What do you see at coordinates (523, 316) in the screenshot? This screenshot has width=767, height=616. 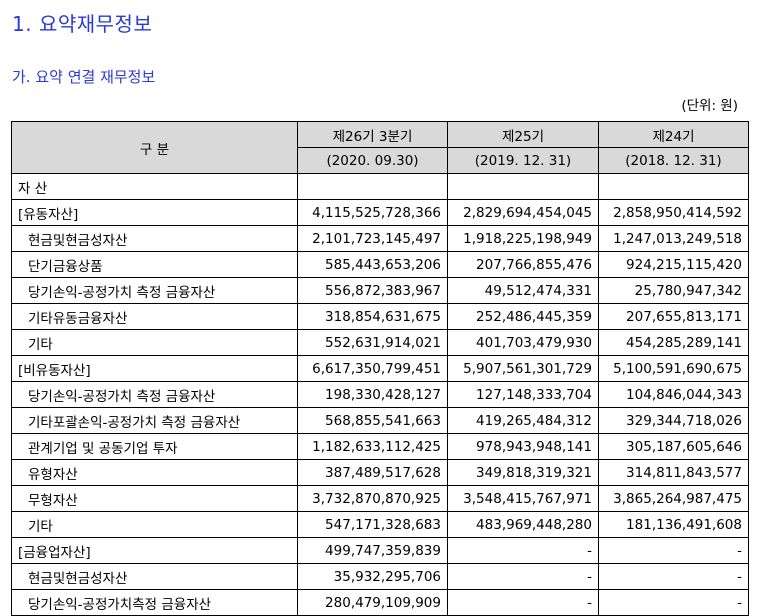 I see `row-value: 252,486,445,359` at bounding box center [523, 316].